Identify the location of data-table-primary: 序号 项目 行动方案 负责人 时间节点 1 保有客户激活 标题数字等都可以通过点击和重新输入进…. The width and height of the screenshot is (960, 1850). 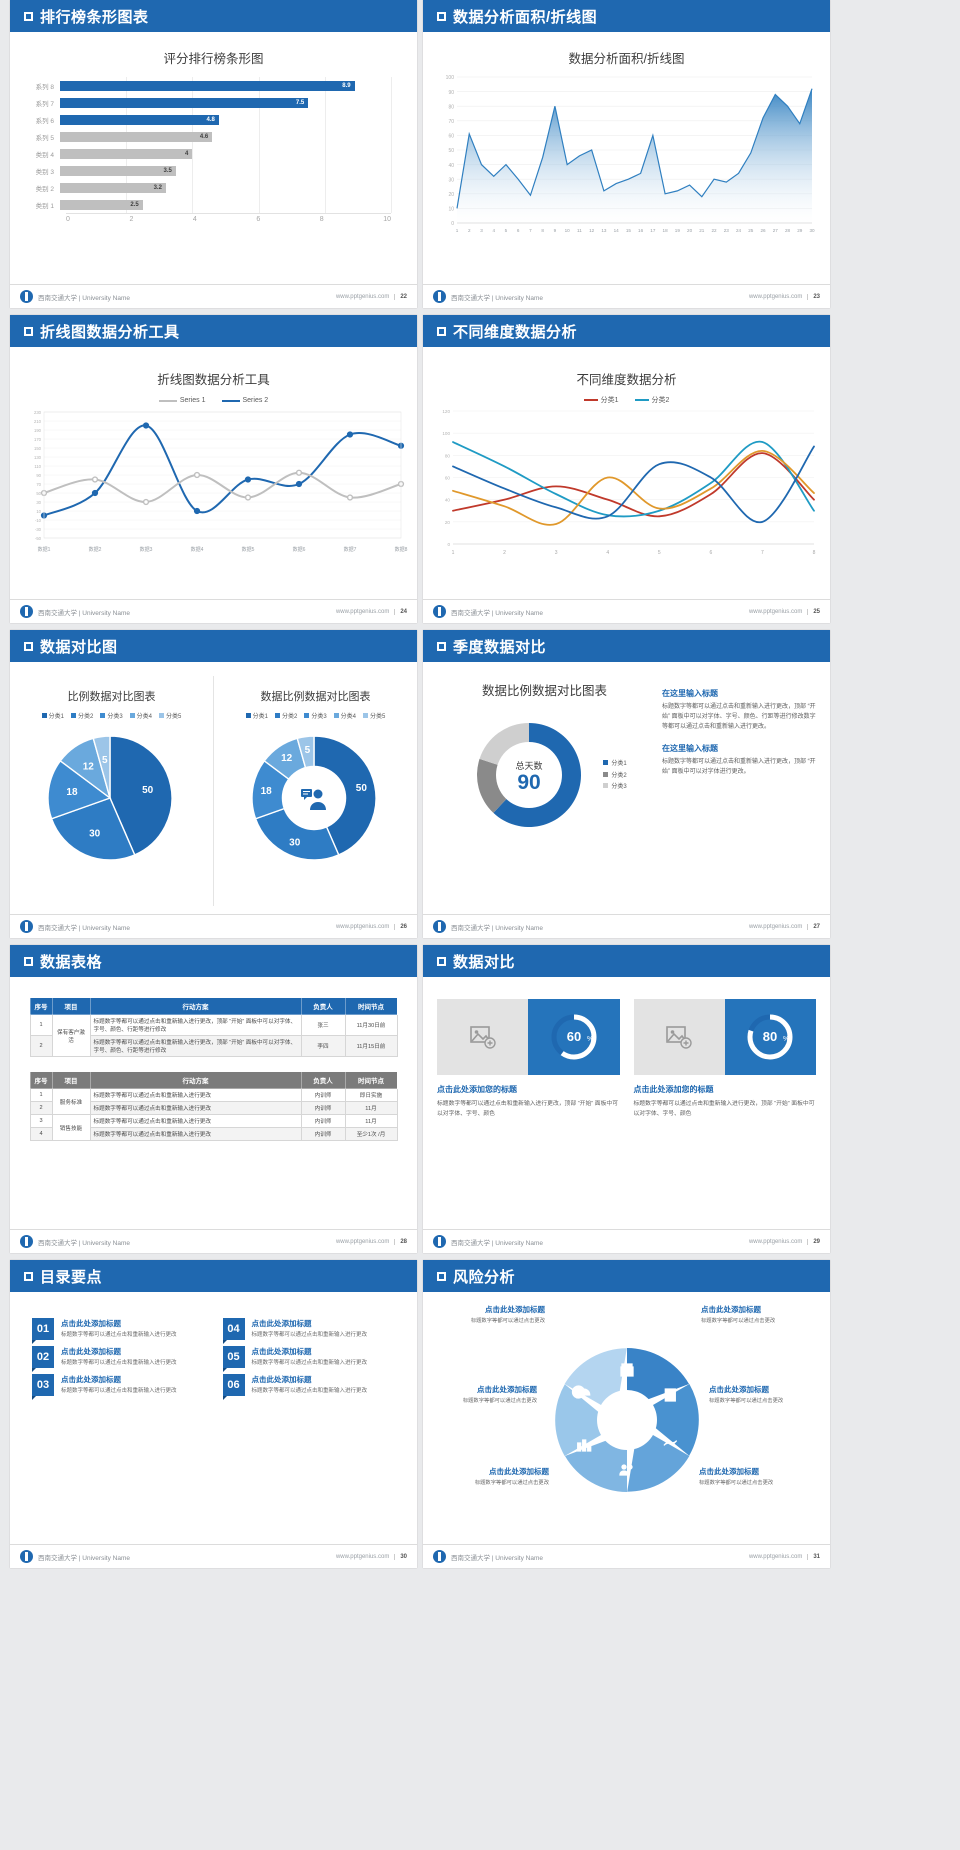
(213, 1027).